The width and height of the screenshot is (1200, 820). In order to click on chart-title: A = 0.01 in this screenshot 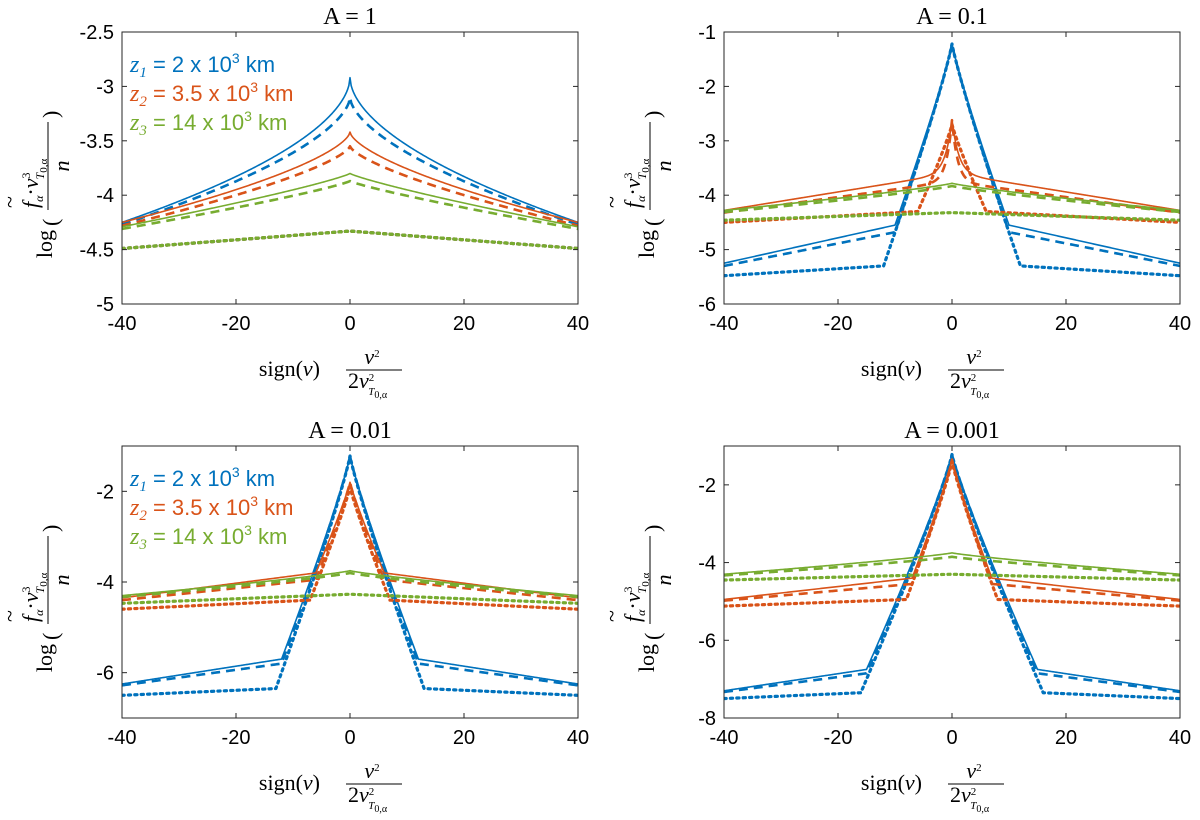, I will do `click(350, 431)`.